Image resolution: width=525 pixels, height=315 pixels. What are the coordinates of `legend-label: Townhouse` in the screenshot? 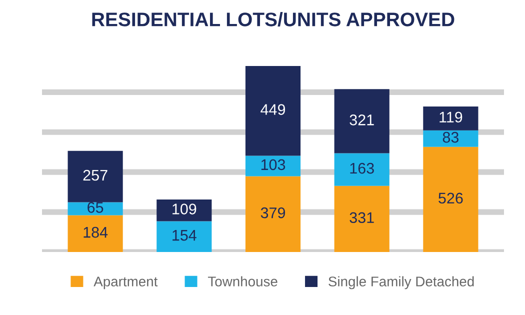 It's located at (243, 281).